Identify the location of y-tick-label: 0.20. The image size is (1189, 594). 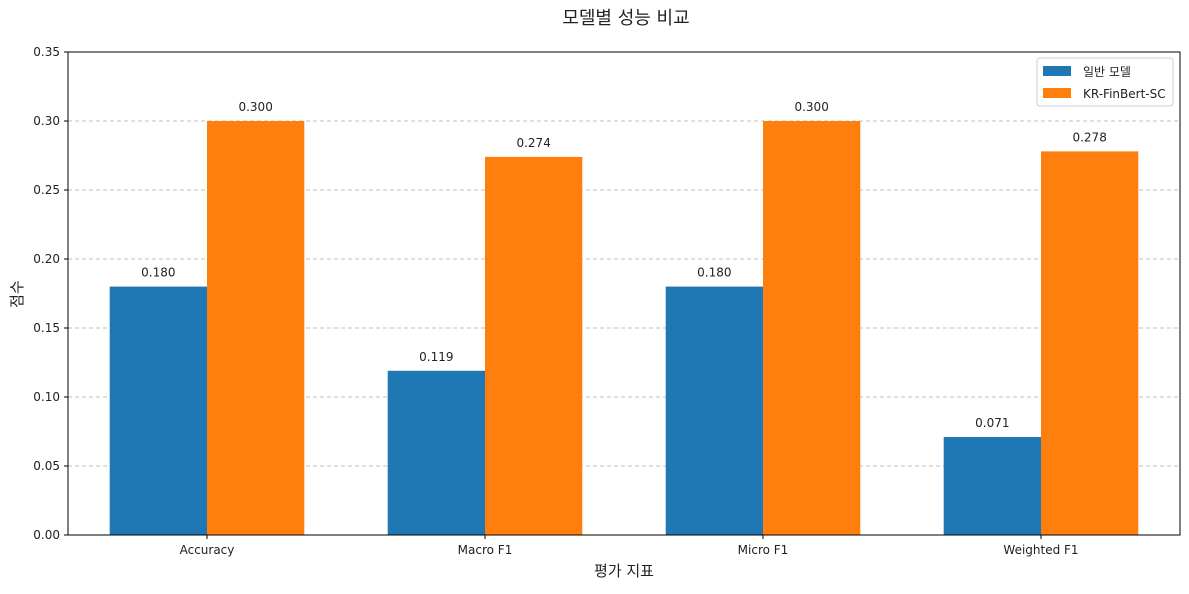
(46, 259).